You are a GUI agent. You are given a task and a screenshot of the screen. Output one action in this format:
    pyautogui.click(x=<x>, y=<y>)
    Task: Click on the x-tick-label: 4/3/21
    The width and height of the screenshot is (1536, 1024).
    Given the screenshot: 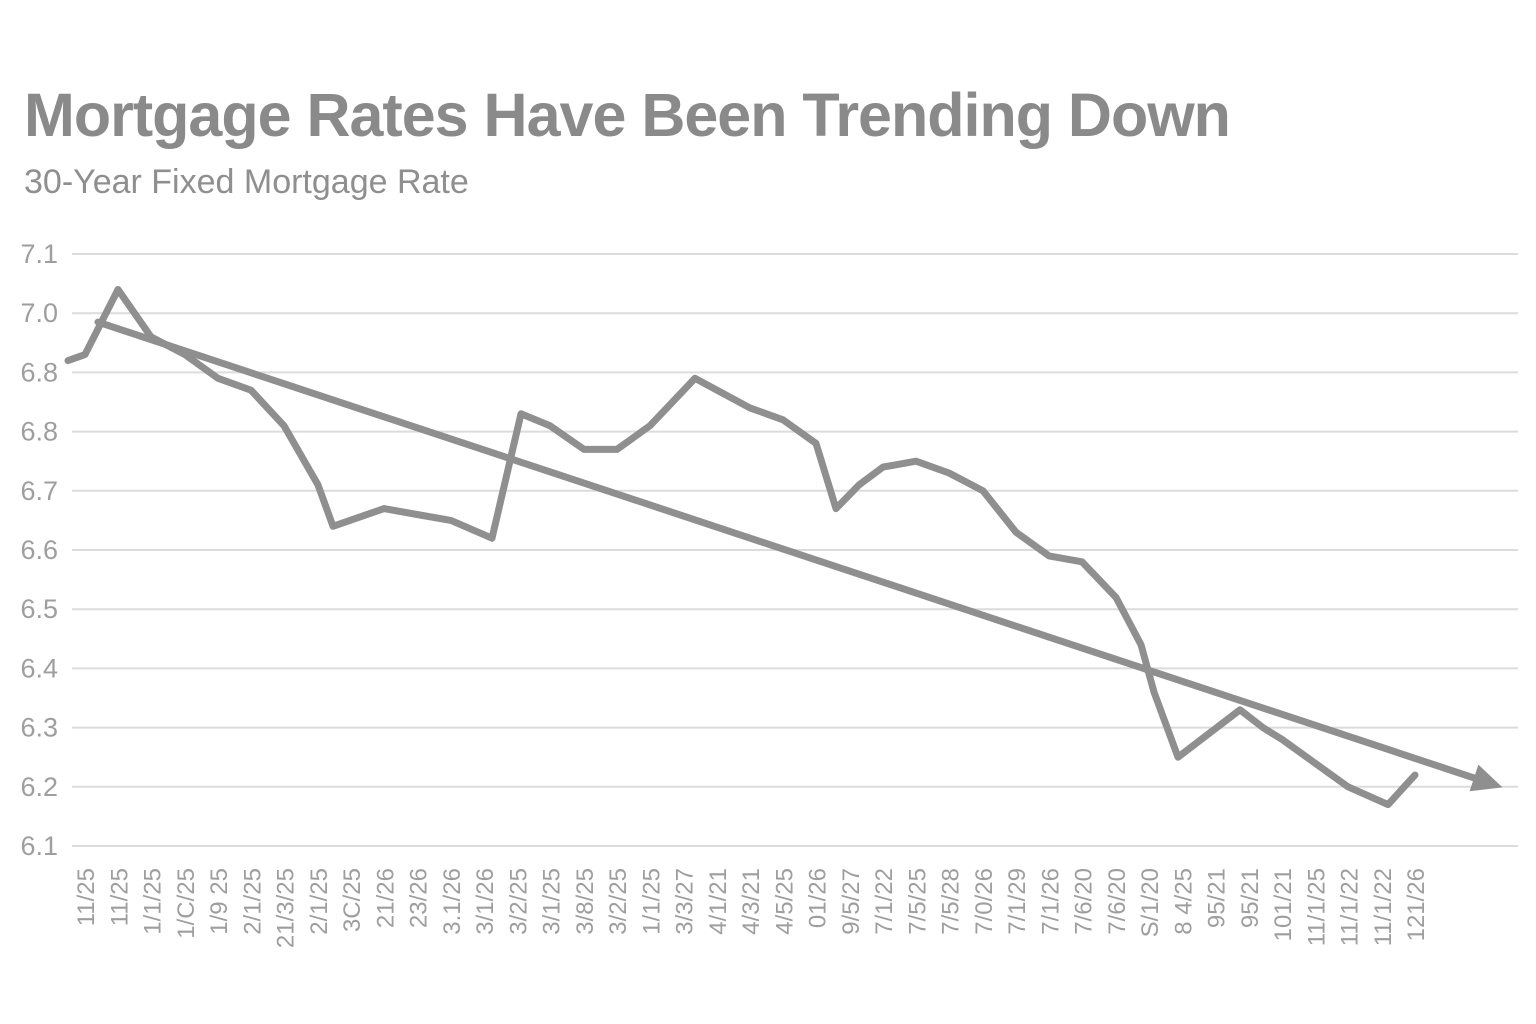 What is the action you would take?
    pyautogui.click(x=751, y=901)
    